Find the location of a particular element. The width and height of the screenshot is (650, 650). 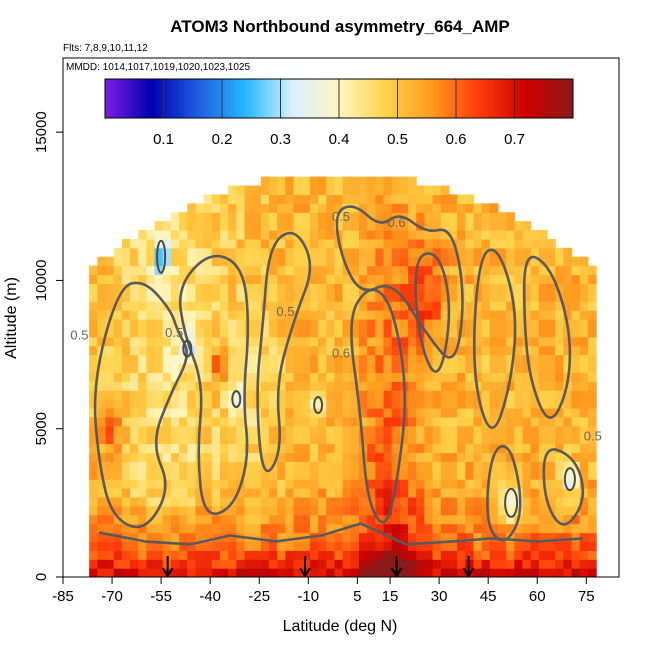

contour-label: 0.6 is located at coordinates (397, 222).